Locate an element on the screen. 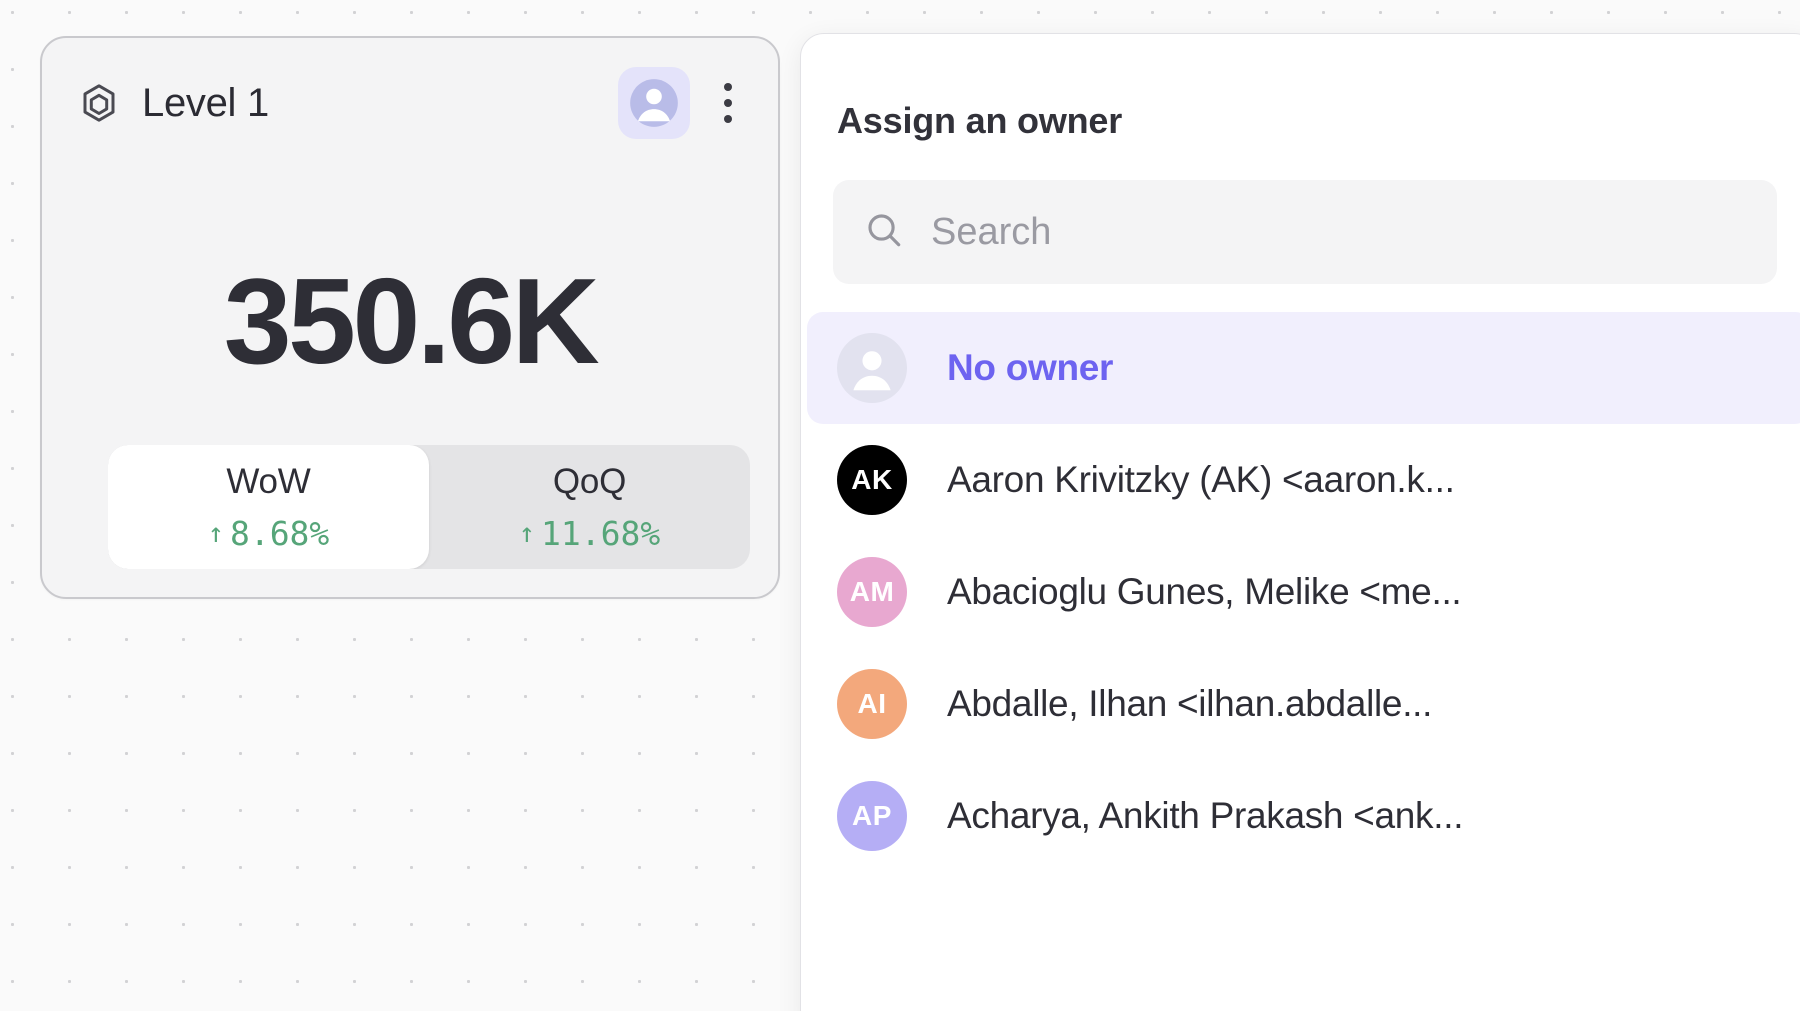 The height and width of the screenshot is (1011, 1800). segment-delta-value: 11.68% is located at coordinates (601, 533).